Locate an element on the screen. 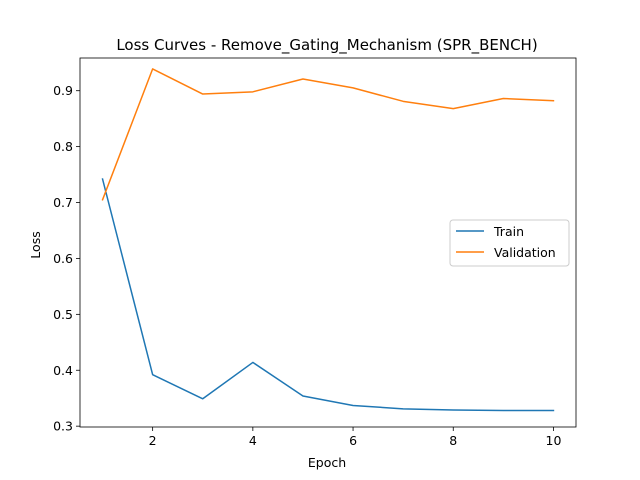 The width and height of the screenshot is (640, 480). legend: Train Validation is located at coordinates (509, 243).